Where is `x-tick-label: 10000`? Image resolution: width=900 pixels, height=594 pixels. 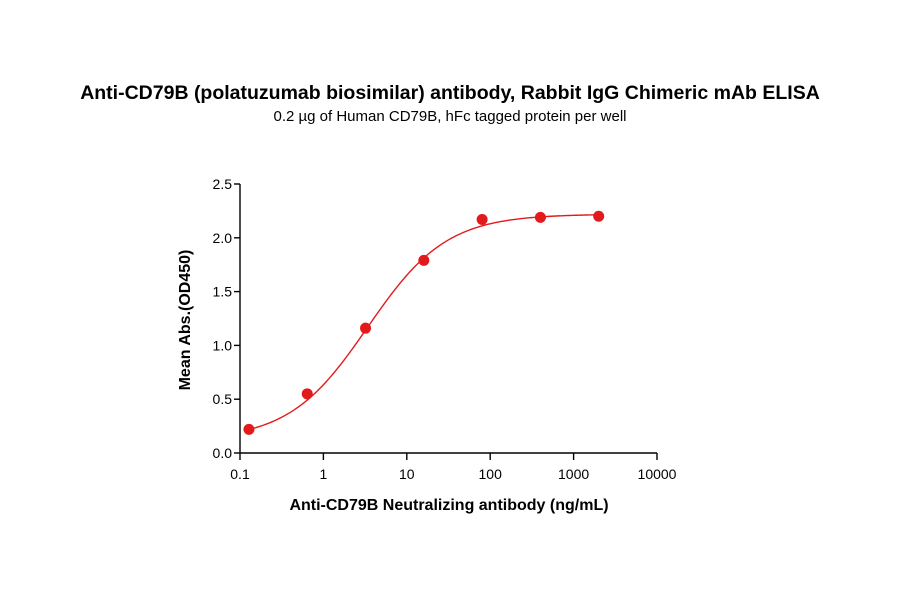 x-tick-label: 10000 is located at coordinates (657, 474).